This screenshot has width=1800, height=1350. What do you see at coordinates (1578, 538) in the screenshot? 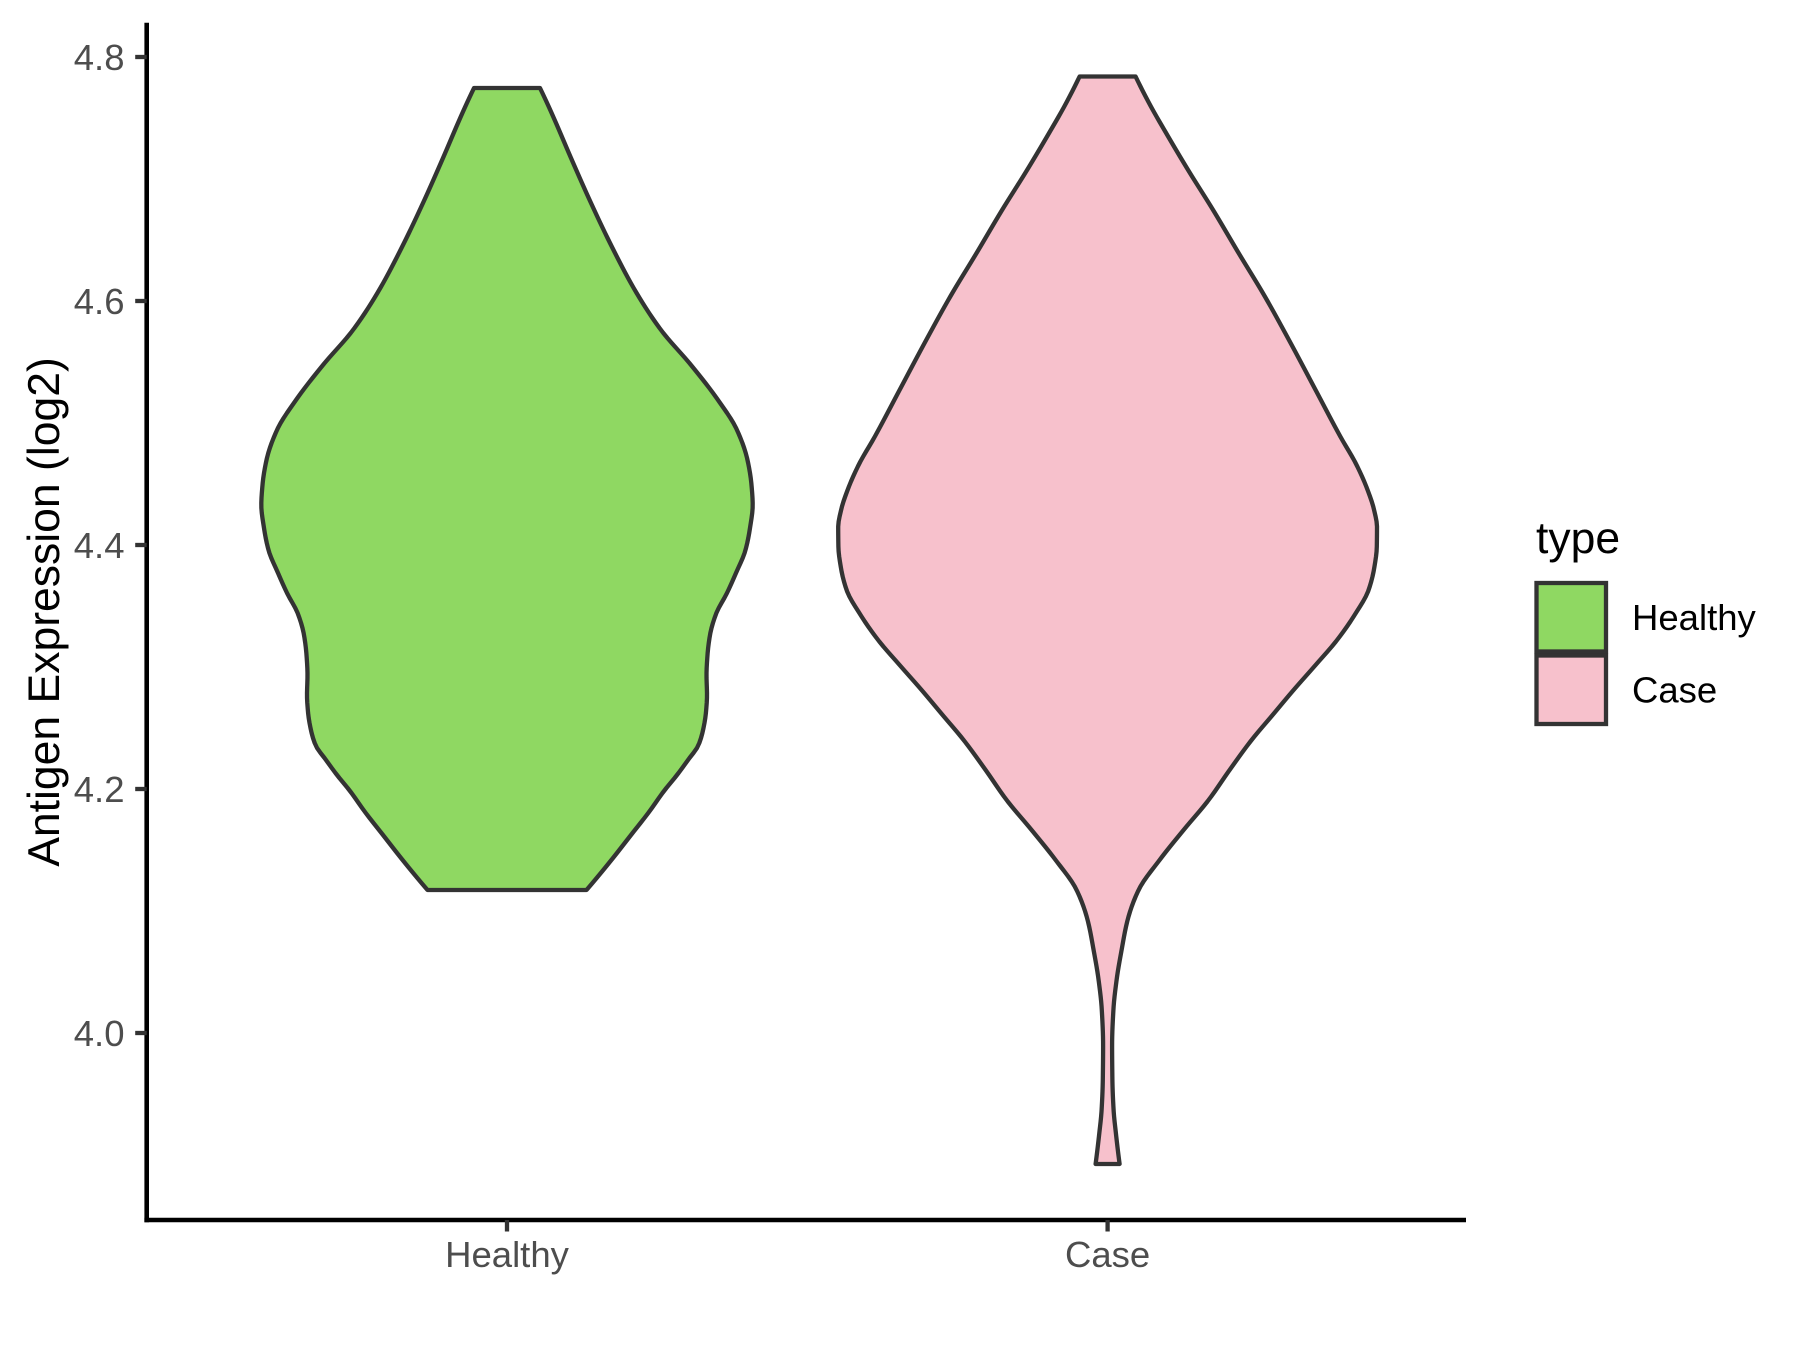
I see `svg-text: type` at bounding box center [1578, 538].